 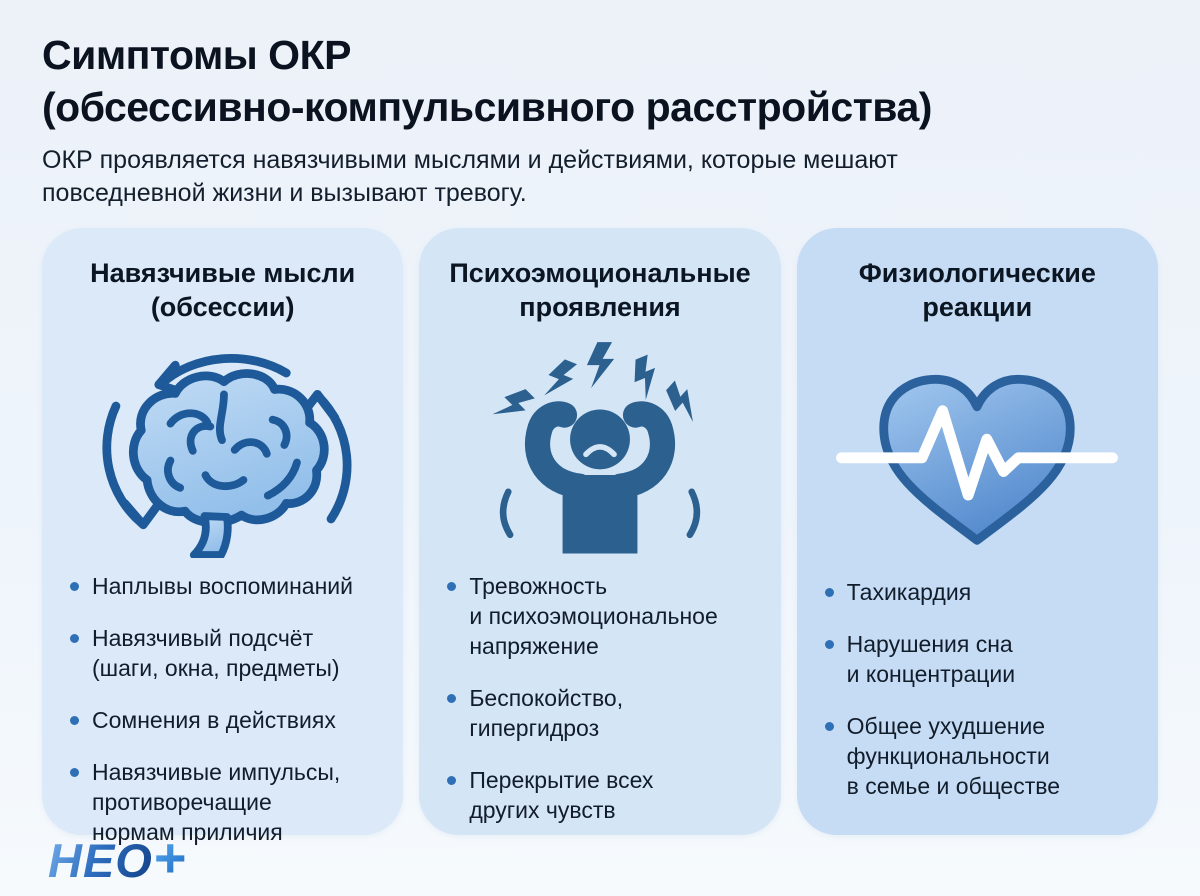 I want to click on logo-plus-icon: +, so click(x=170, y=857).